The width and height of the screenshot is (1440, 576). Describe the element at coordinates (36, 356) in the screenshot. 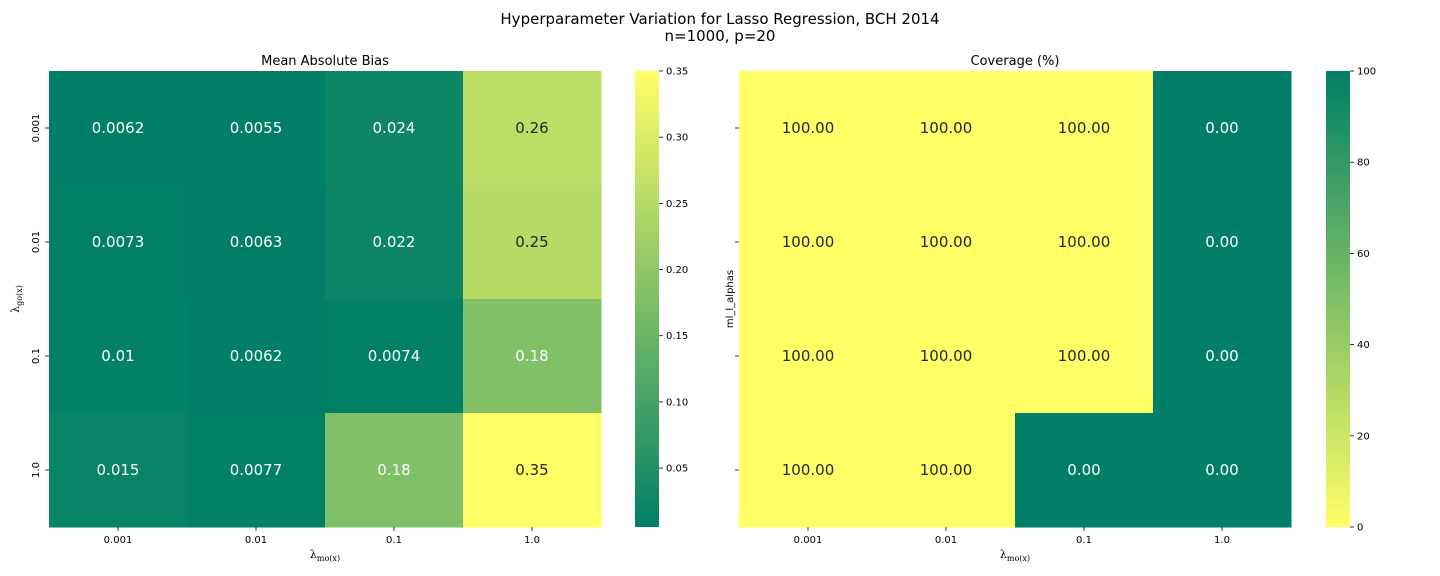

I see `y-tick-label: 0.1` at that location.